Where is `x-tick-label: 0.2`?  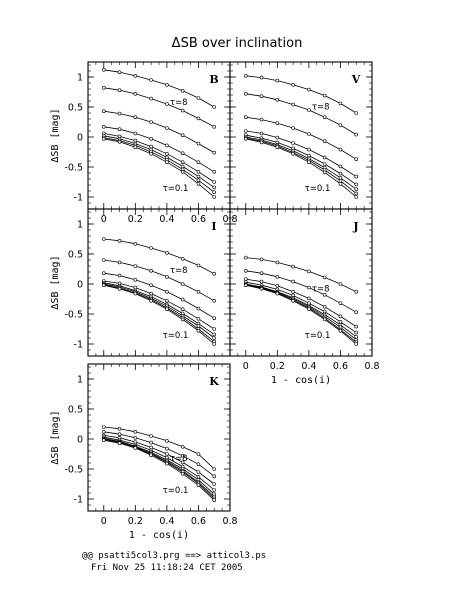 x-tick-label: 0.2 is located at coordinates (277, 366).